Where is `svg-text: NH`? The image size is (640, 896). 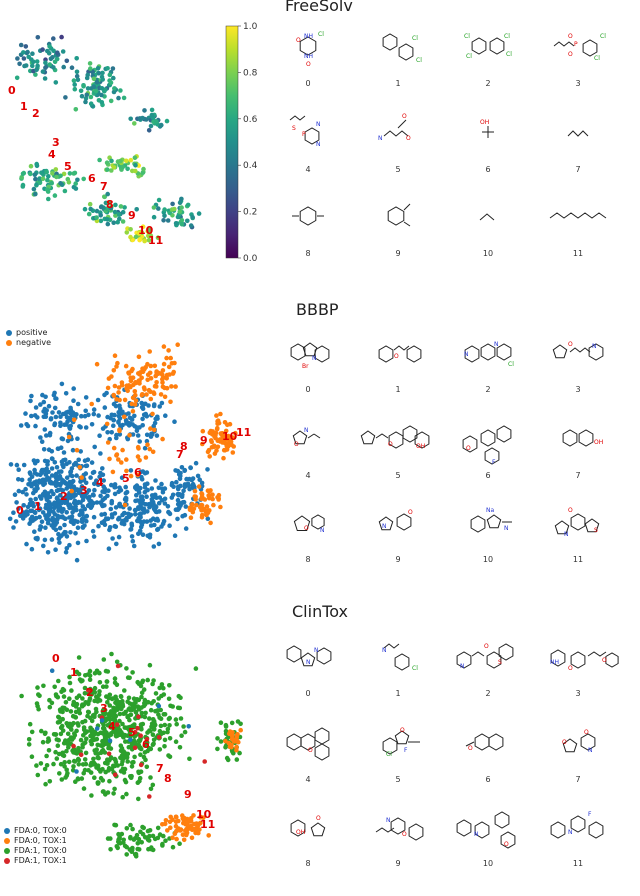 svg-text: NH is located at coordinates (308, 36).